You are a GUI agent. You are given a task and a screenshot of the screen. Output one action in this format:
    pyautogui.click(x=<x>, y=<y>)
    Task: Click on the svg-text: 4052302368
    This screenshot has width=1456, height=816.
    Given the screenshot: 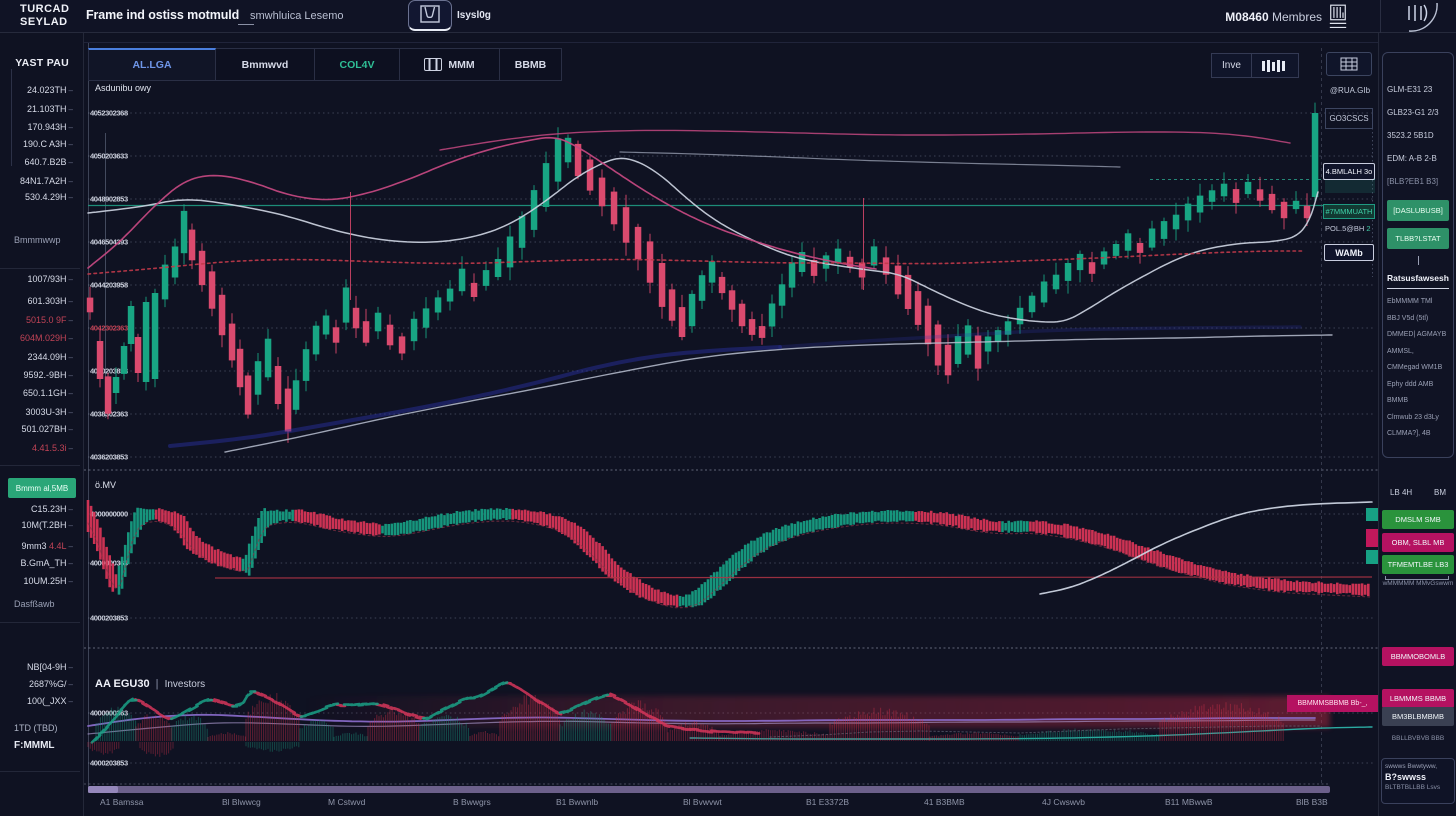 What is the action you would take?
    pyautogui.click(x=109, y=113)
    